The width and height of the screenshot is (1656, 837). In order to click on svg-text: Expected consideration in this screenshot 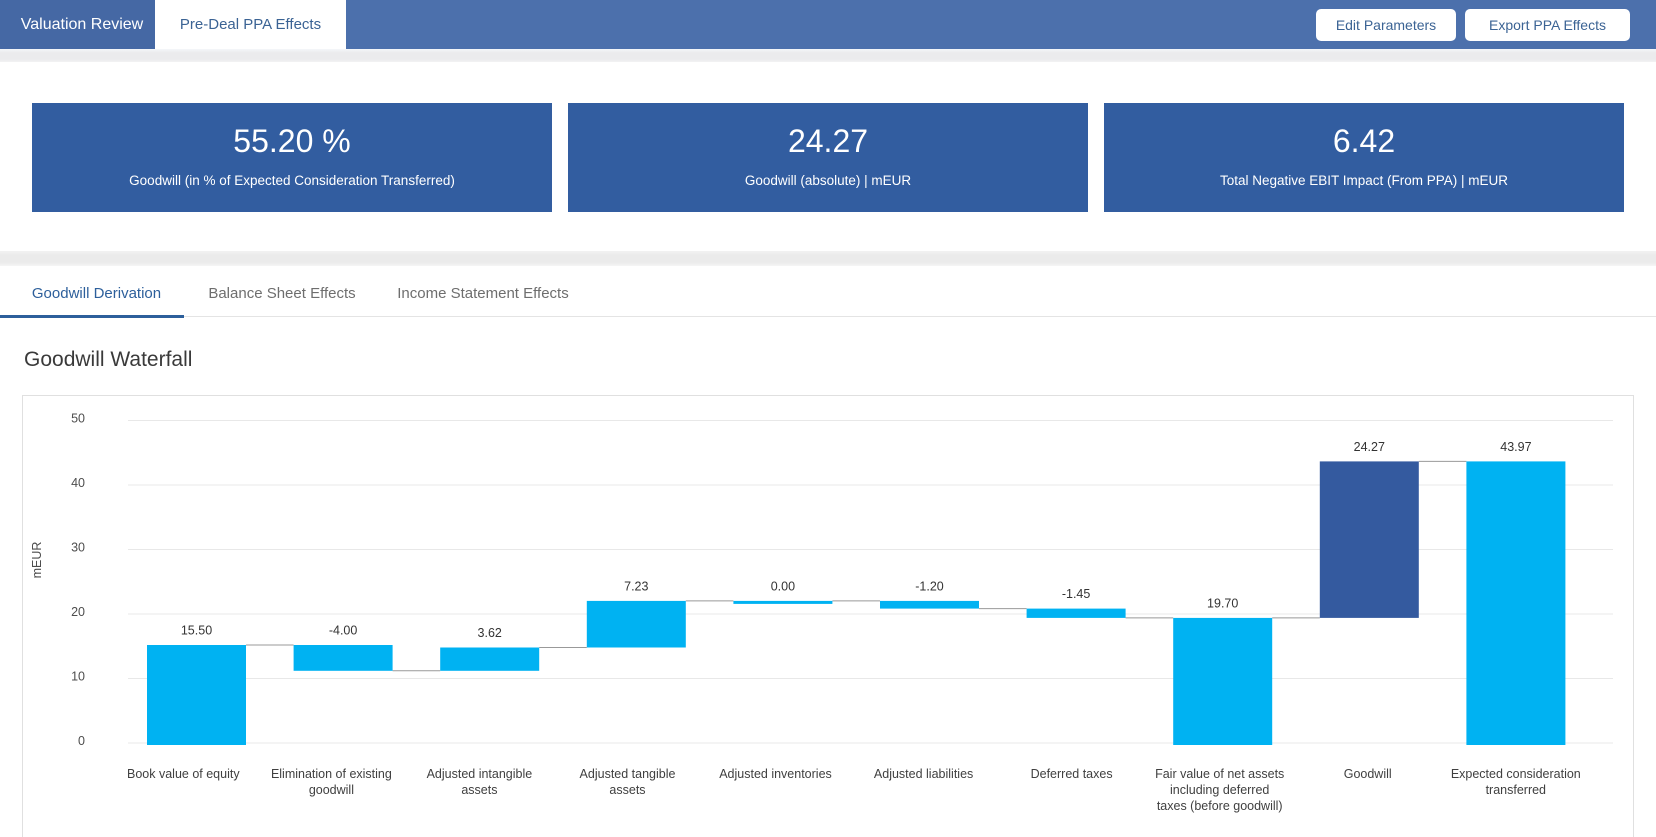, I will do `click(1516, 774)`.